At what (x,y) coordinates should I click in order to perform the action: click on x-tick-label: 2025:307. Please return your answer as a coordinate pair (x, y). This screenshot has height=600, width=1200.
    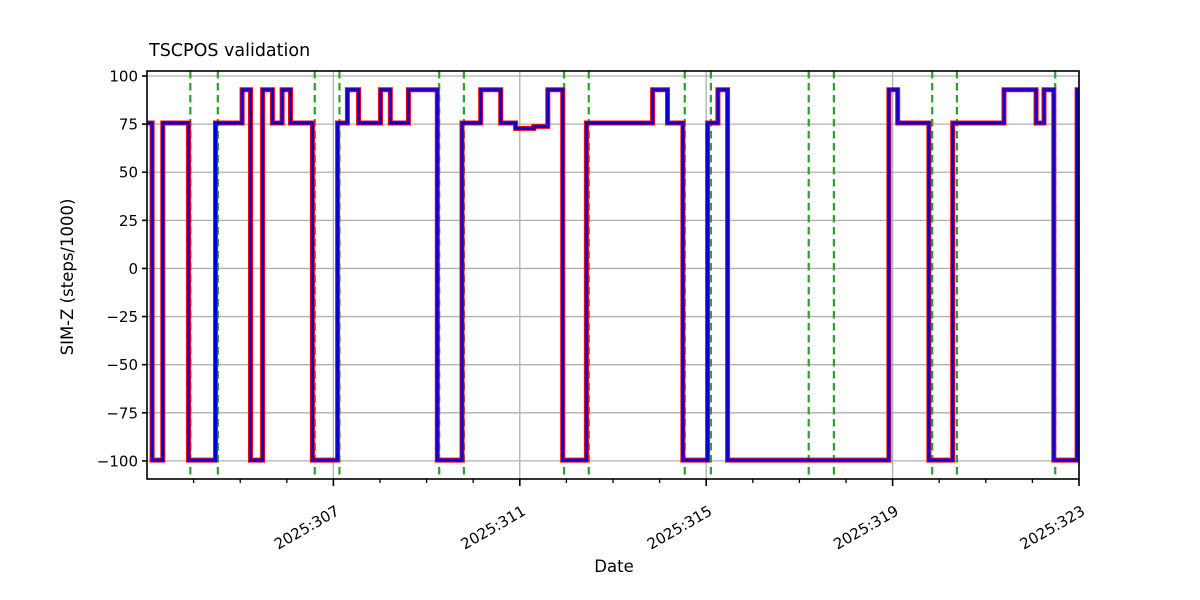
    Looking at the image, I should click on (306, 528).